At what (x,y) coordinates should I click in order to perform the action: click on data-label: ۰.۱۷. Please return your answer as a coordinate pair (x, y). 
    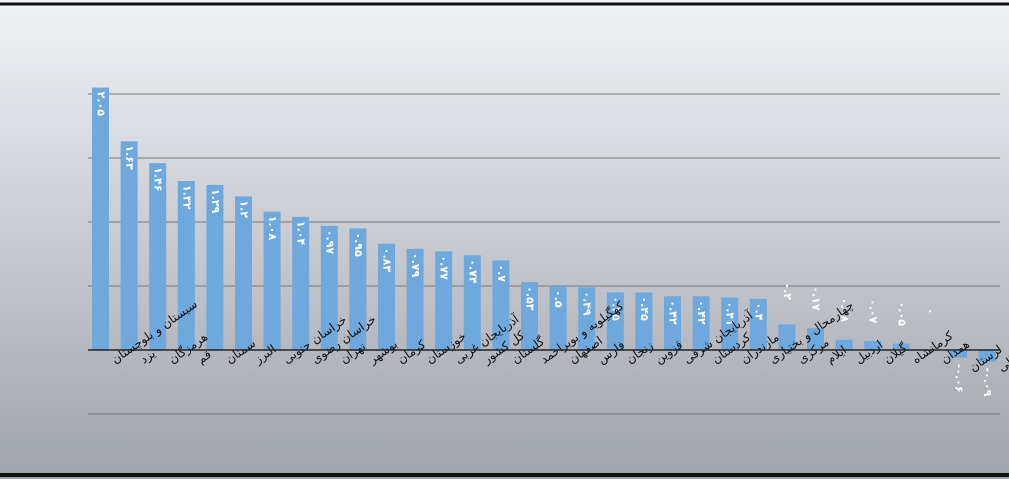
    Looking at the image, I should click on (816, 298).